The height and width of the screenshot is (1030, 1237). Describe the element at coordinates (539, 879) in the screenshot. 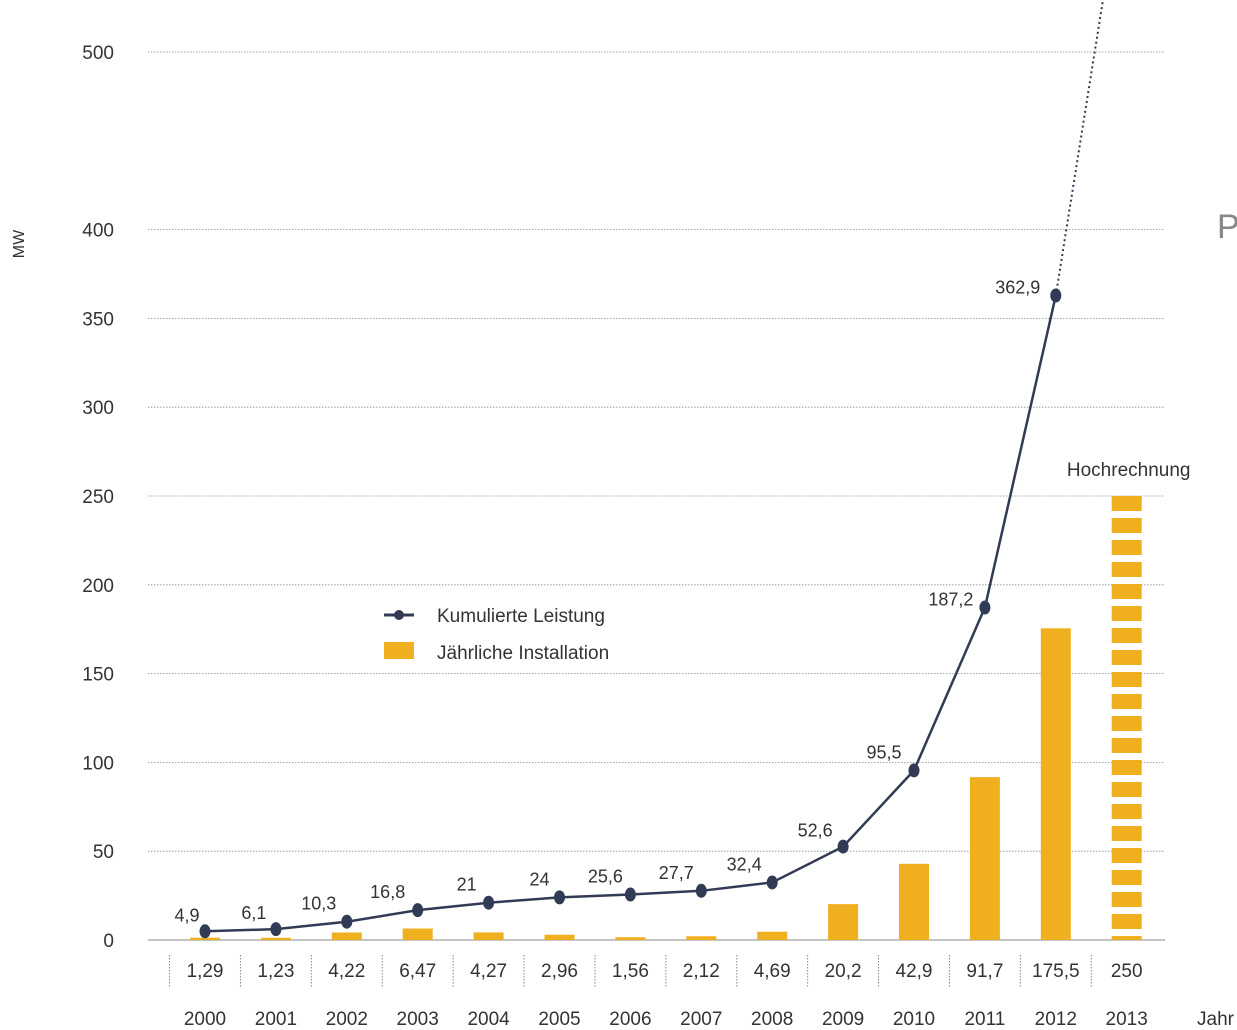

I see `line-point-label: 24` at that location.